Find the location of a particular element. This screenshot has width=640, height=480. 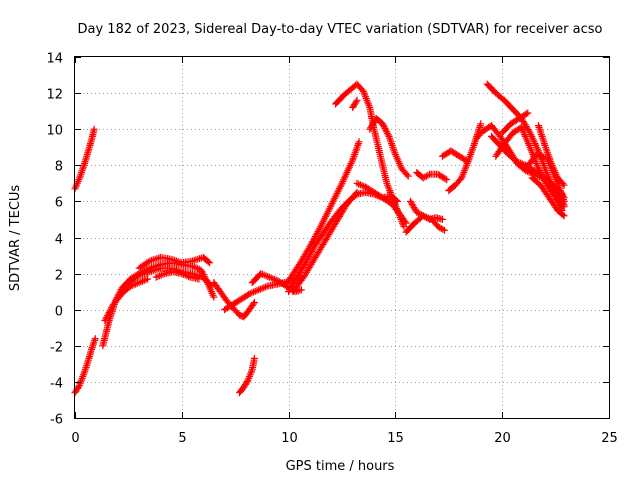

x-tick-label: 10 is located at coordinates (289, 438).